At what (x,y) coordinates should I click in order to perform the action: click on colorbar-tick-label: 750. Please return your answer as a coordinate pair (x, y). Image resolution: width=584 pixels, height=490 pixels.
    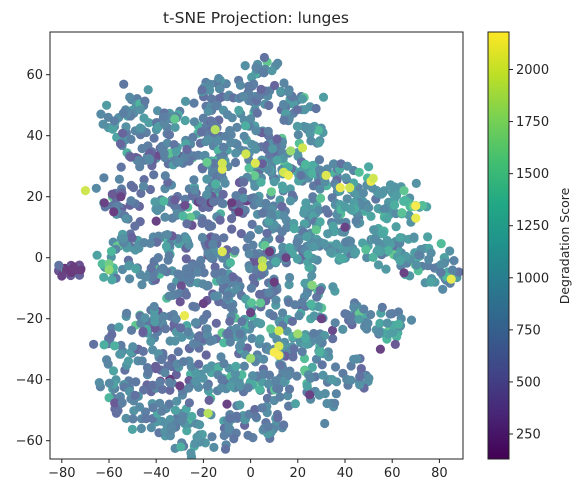
    Looking at the image, I should click on (528, 330).